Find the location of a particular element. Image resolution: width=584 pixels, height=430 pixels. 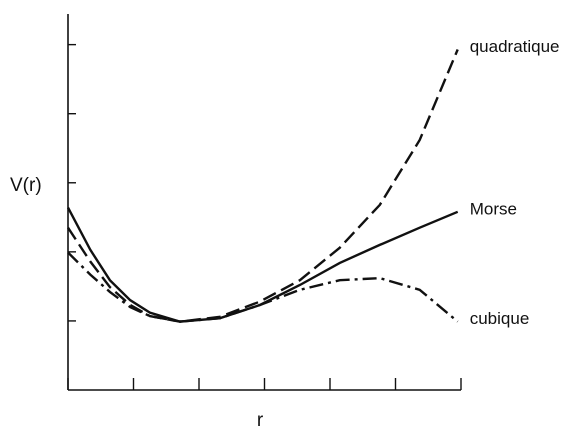

series-label: quadratique is located at coordinates (515, 46).